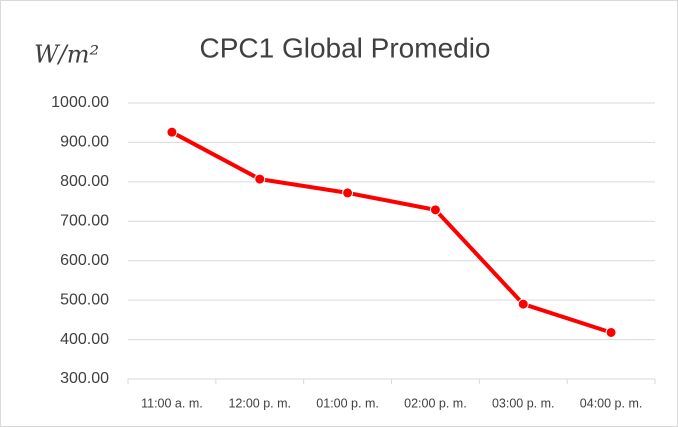  What do you see at coordinates (80, 102) in the screenshot?
I see `y-tick-label: 1000.00` at bounding box center [80, 102].